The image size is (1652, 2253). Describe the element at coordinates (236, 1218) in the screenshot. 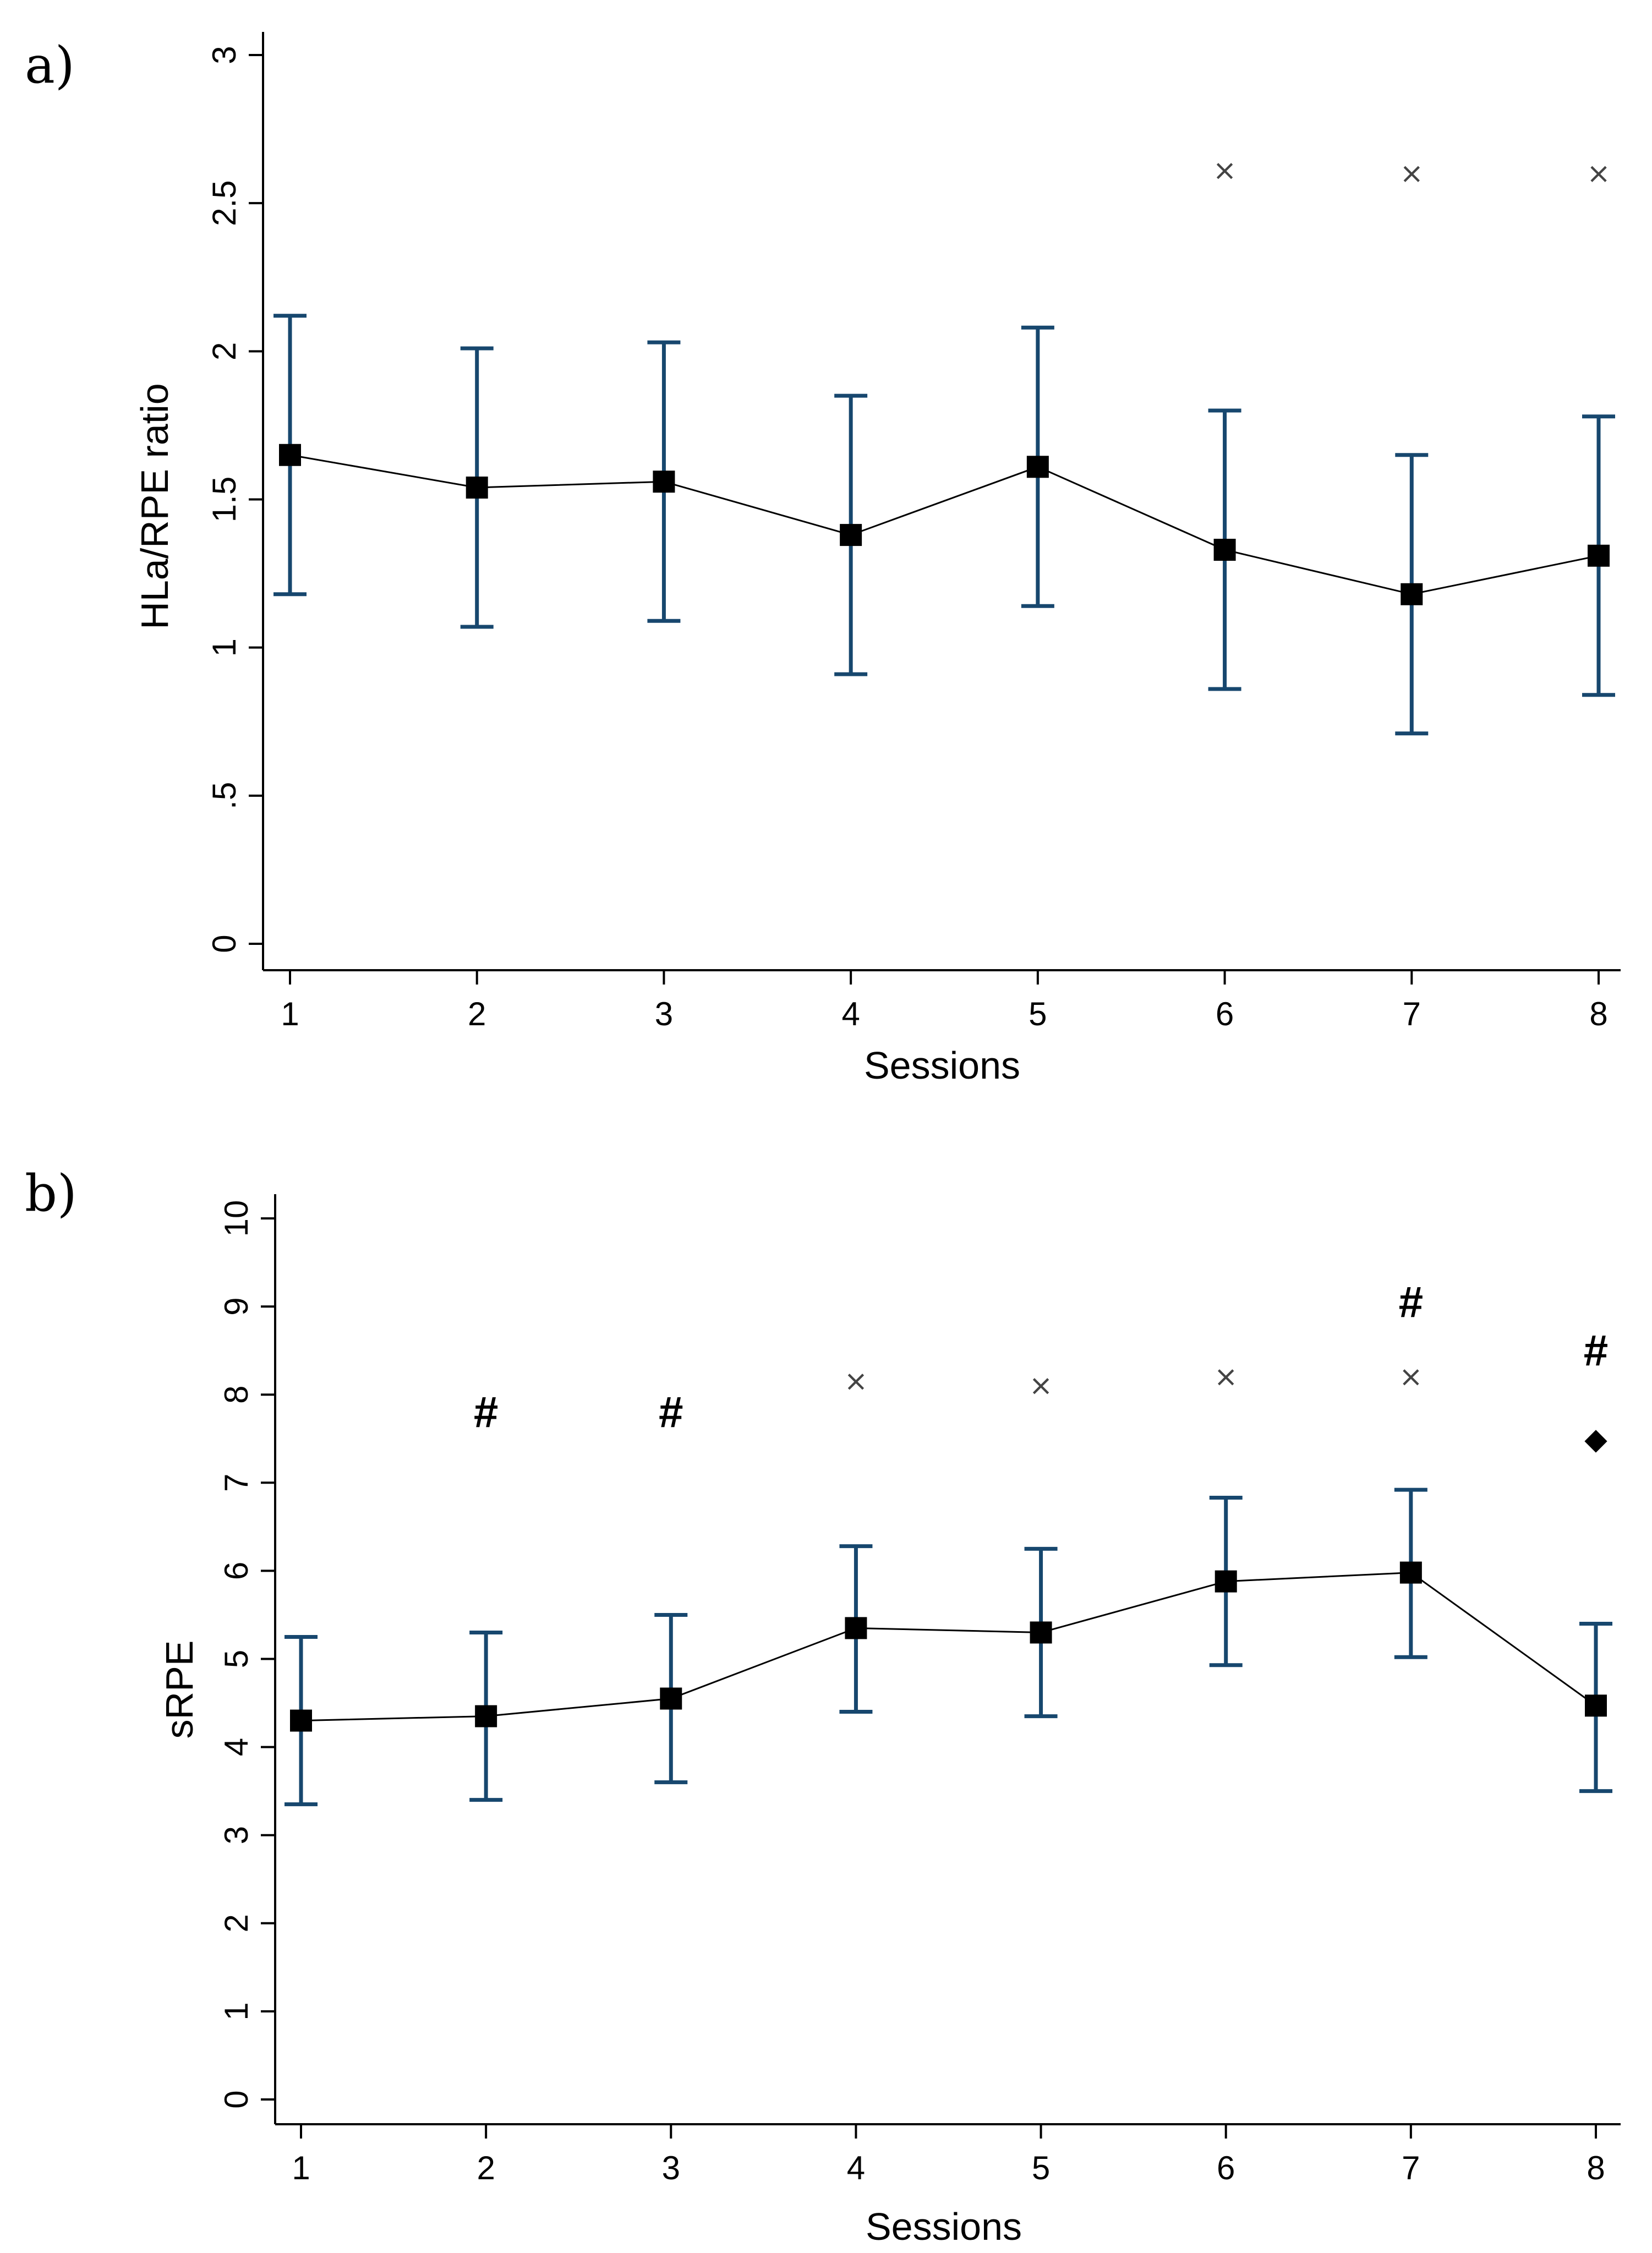

I see `y-tick-label: 10` at that location.